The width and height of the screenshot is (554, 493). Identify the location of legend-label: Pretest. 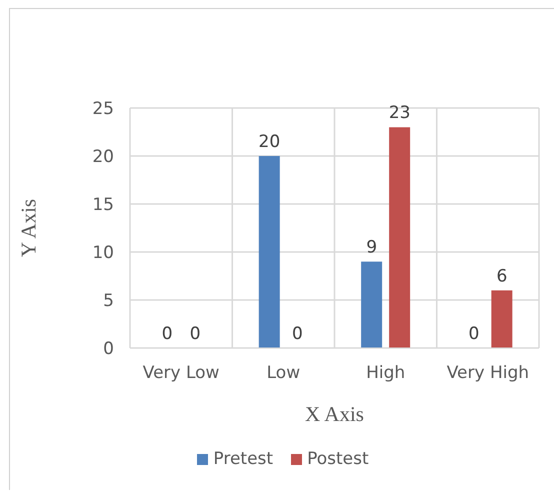
(243, 459).